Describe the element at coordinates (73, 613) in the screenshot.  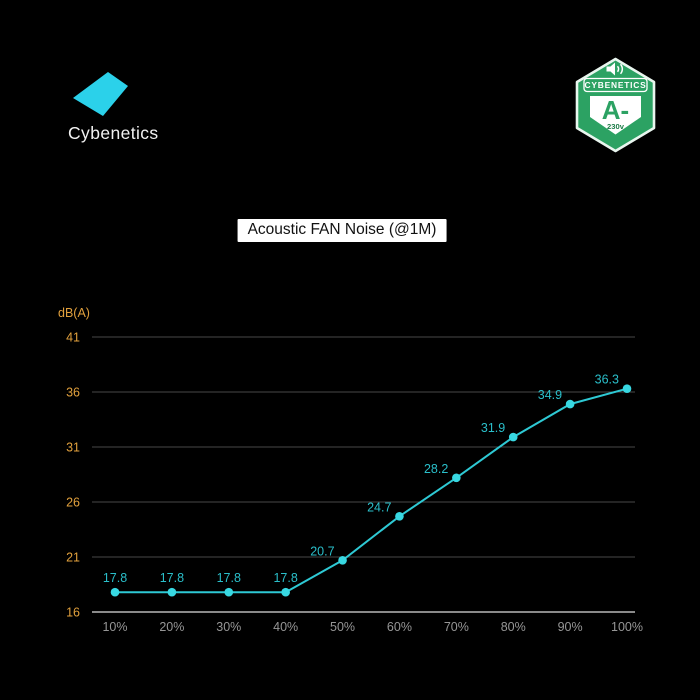
I see `y-tick-label: 16` at that location.